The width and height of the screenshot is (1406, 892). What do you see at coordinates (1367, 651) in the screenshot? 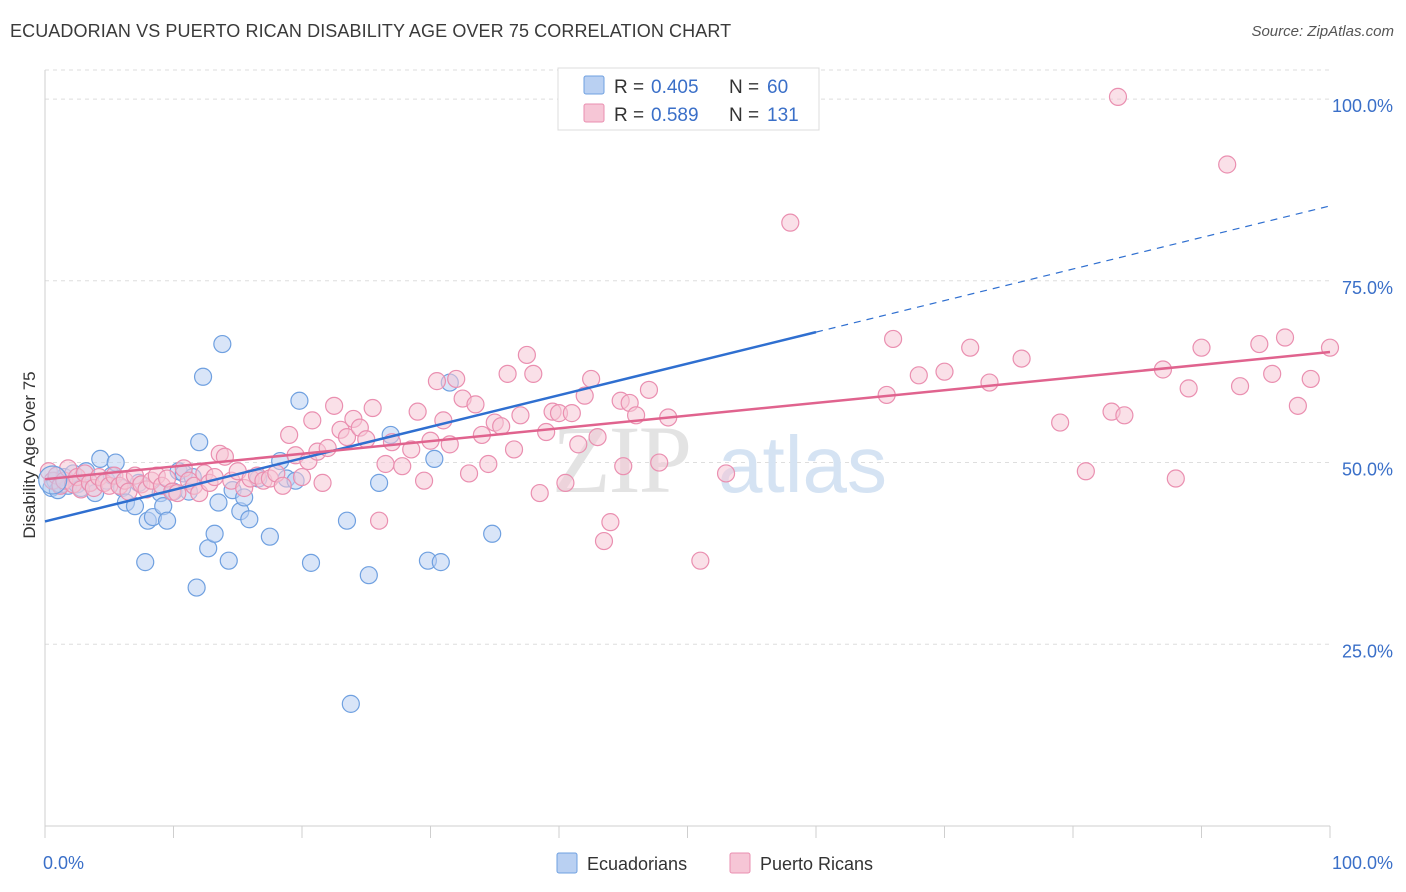
I see `y-tick-label: 25.0%` at bounding box center [1367, 651].